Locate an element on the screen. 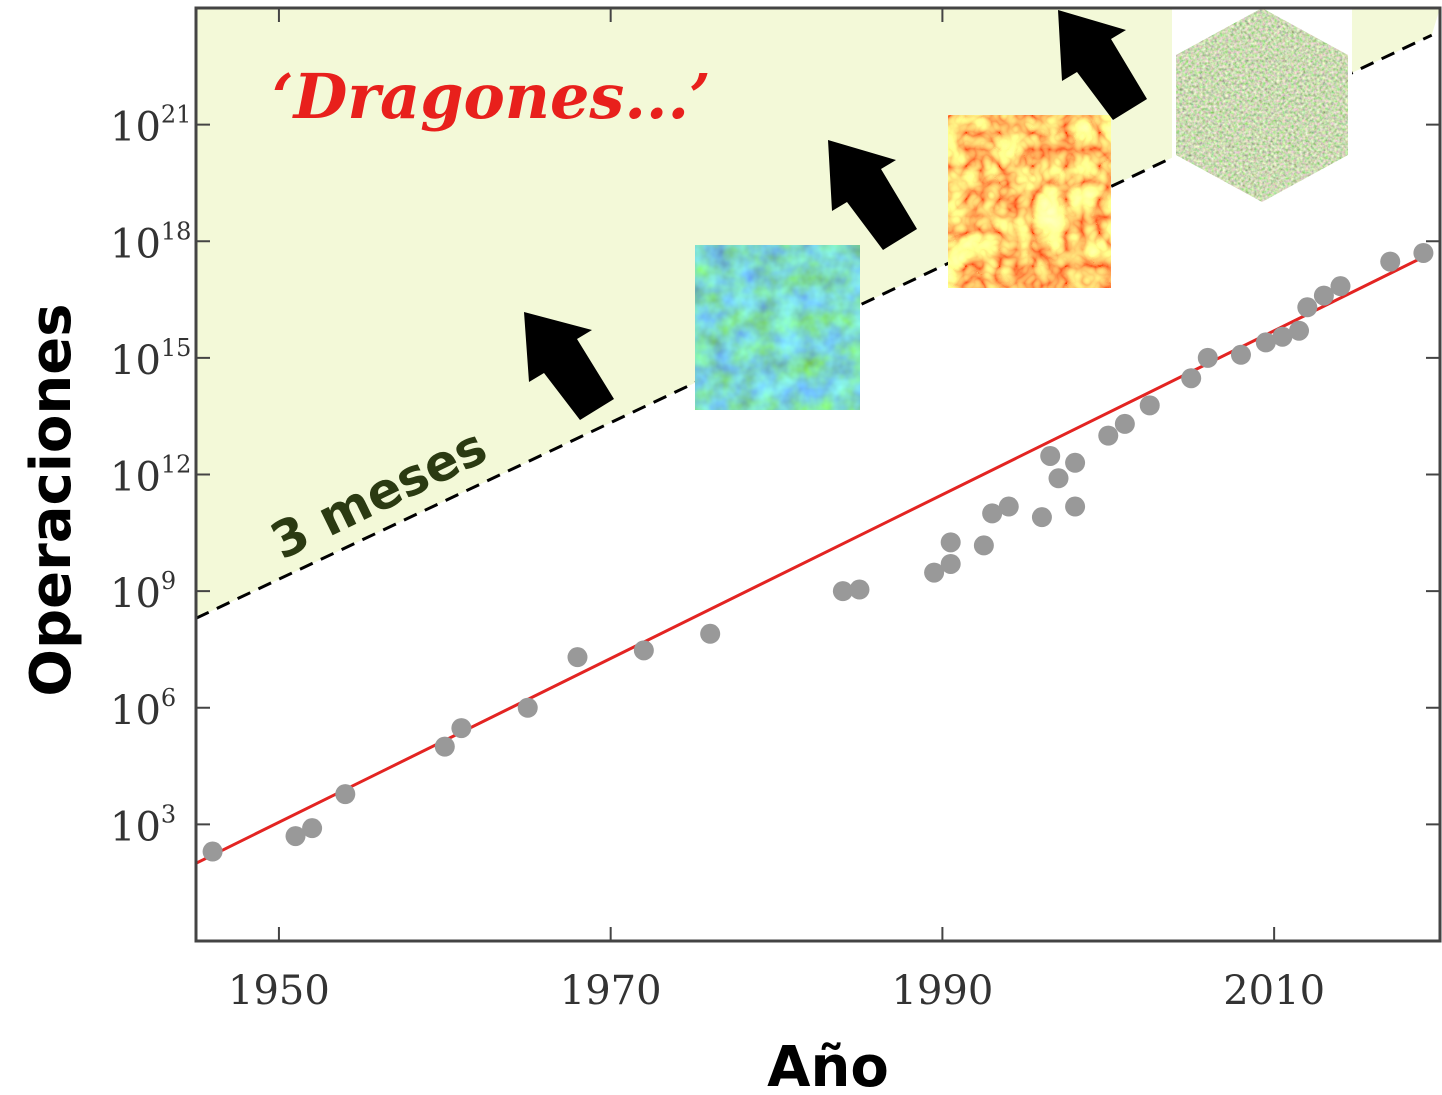  y-tick-label: 10¹² is located at coordinates (150, 476).